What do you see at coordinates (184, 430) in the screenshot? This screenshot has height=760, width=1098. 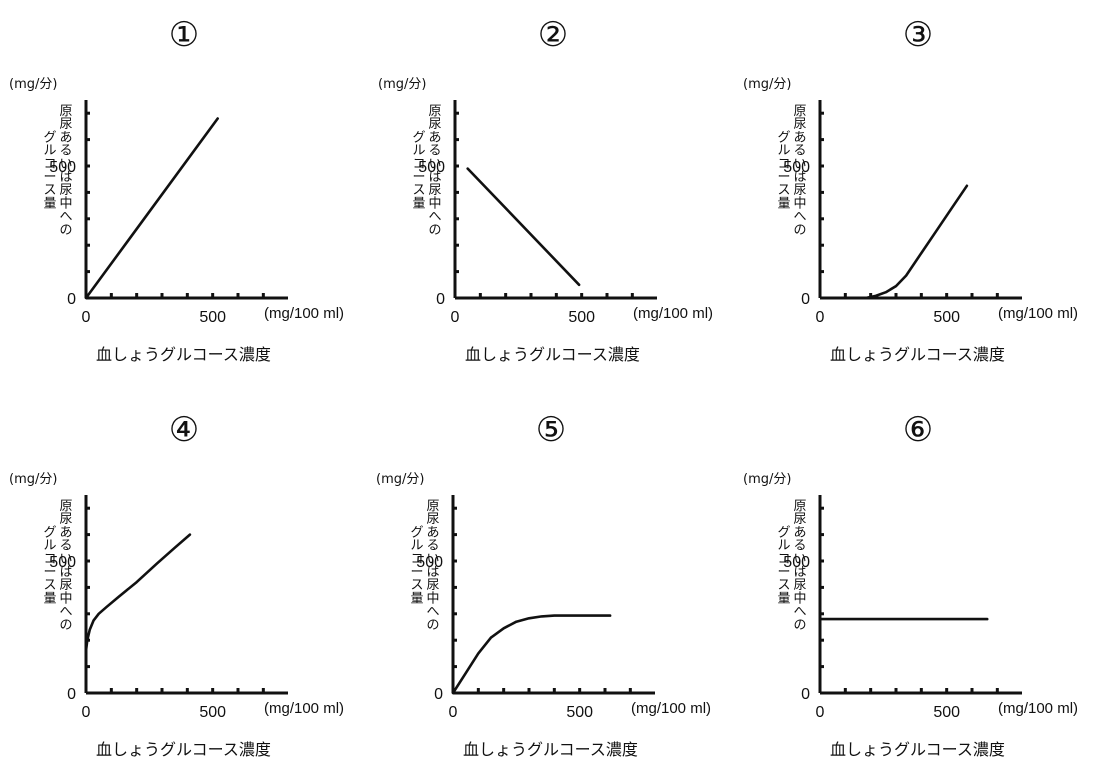 I see `panel-label: ④` at bounding box center [184, 430].